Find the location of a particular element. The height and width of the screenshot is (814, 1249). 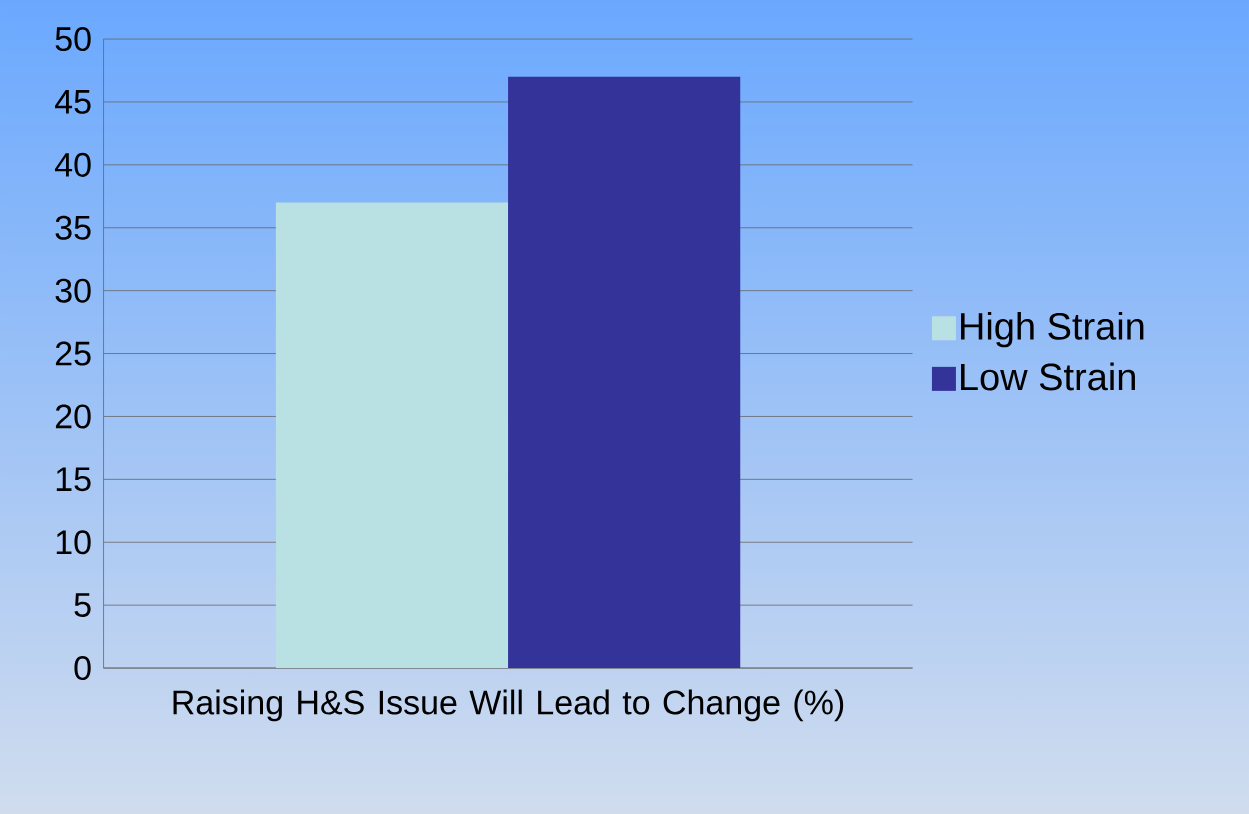

y-tick-label: 20 is located at coordinates (73, 416).